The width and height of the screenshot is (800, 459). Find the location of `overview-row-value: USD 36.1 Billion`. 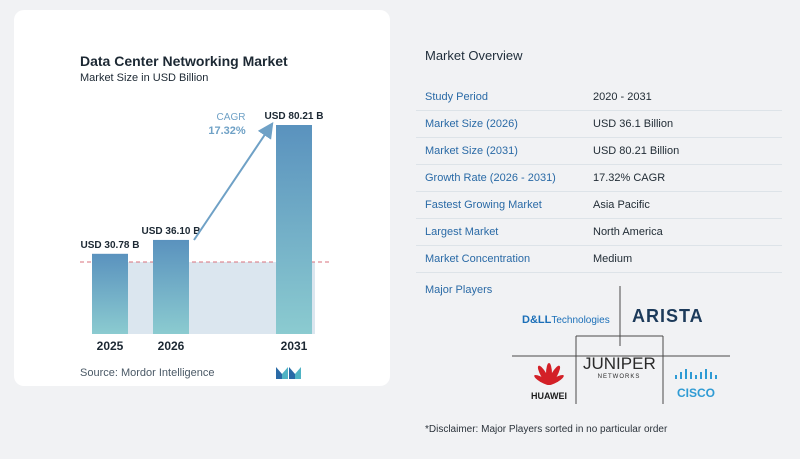

overview-row-value: USD 36.1 Billion is located at coordinates (633, 124).